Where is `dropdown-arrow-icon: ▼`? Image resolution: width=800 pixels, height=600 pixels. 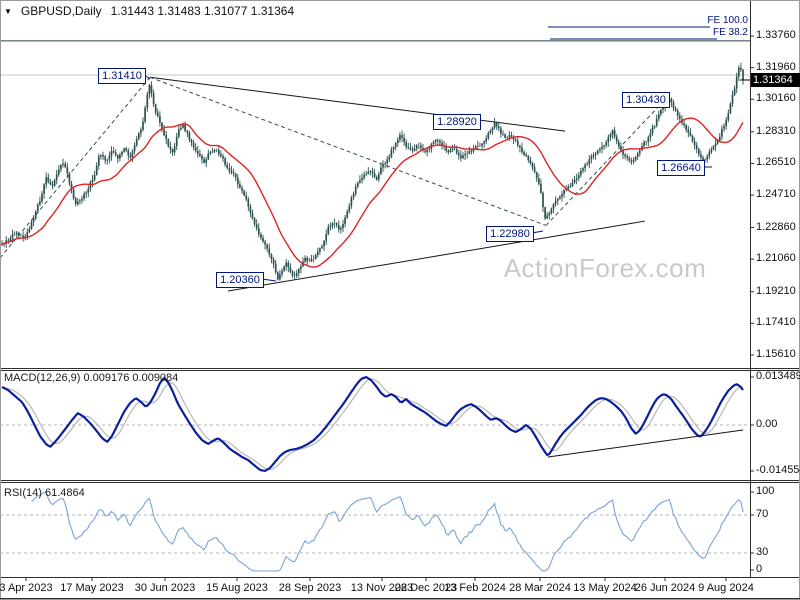
dropdown-arrow-icon: ▼ is located at coordinates (8, 11).